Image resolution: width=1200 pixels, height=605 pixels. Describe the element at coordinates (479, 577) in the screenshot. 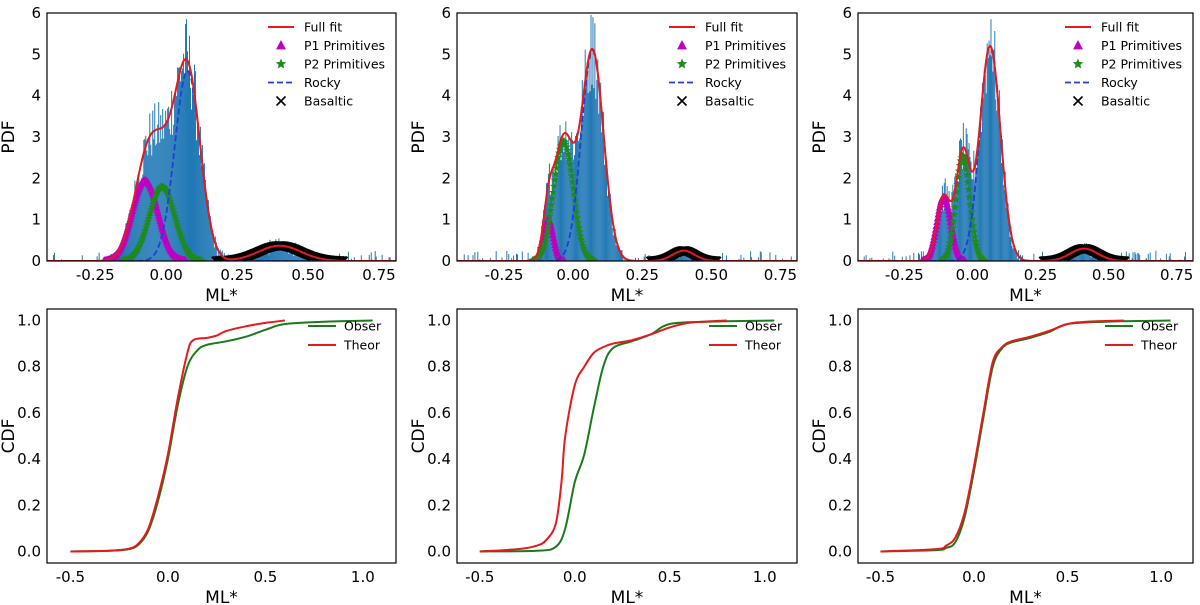

I see `x-tick-label: -0.5` at that location.